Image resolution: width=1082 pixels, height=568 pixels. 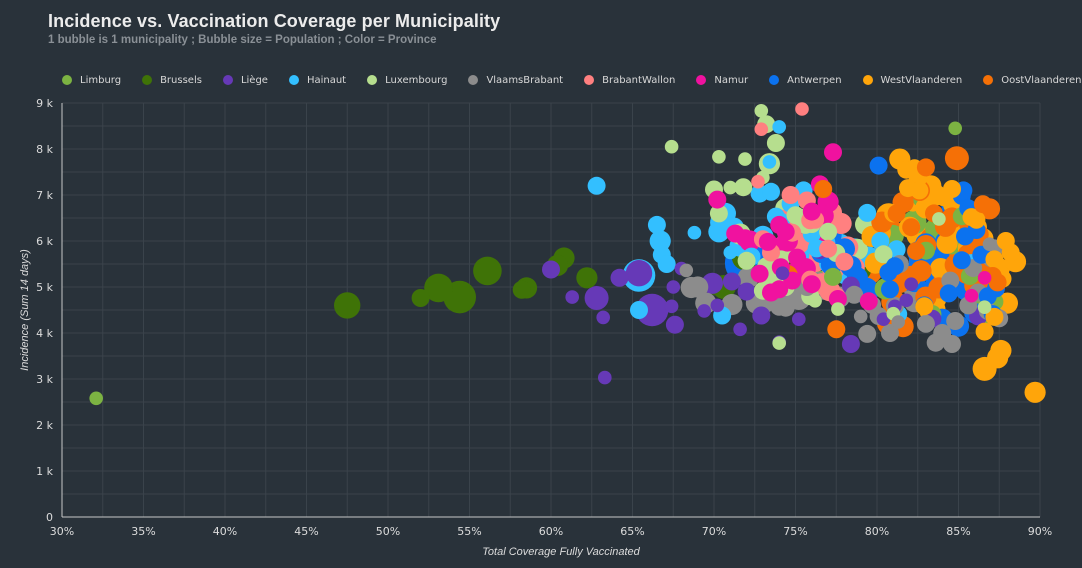 I want to click on legend-item-antwerpen: Antwerpen, so click(x=805, y=80).